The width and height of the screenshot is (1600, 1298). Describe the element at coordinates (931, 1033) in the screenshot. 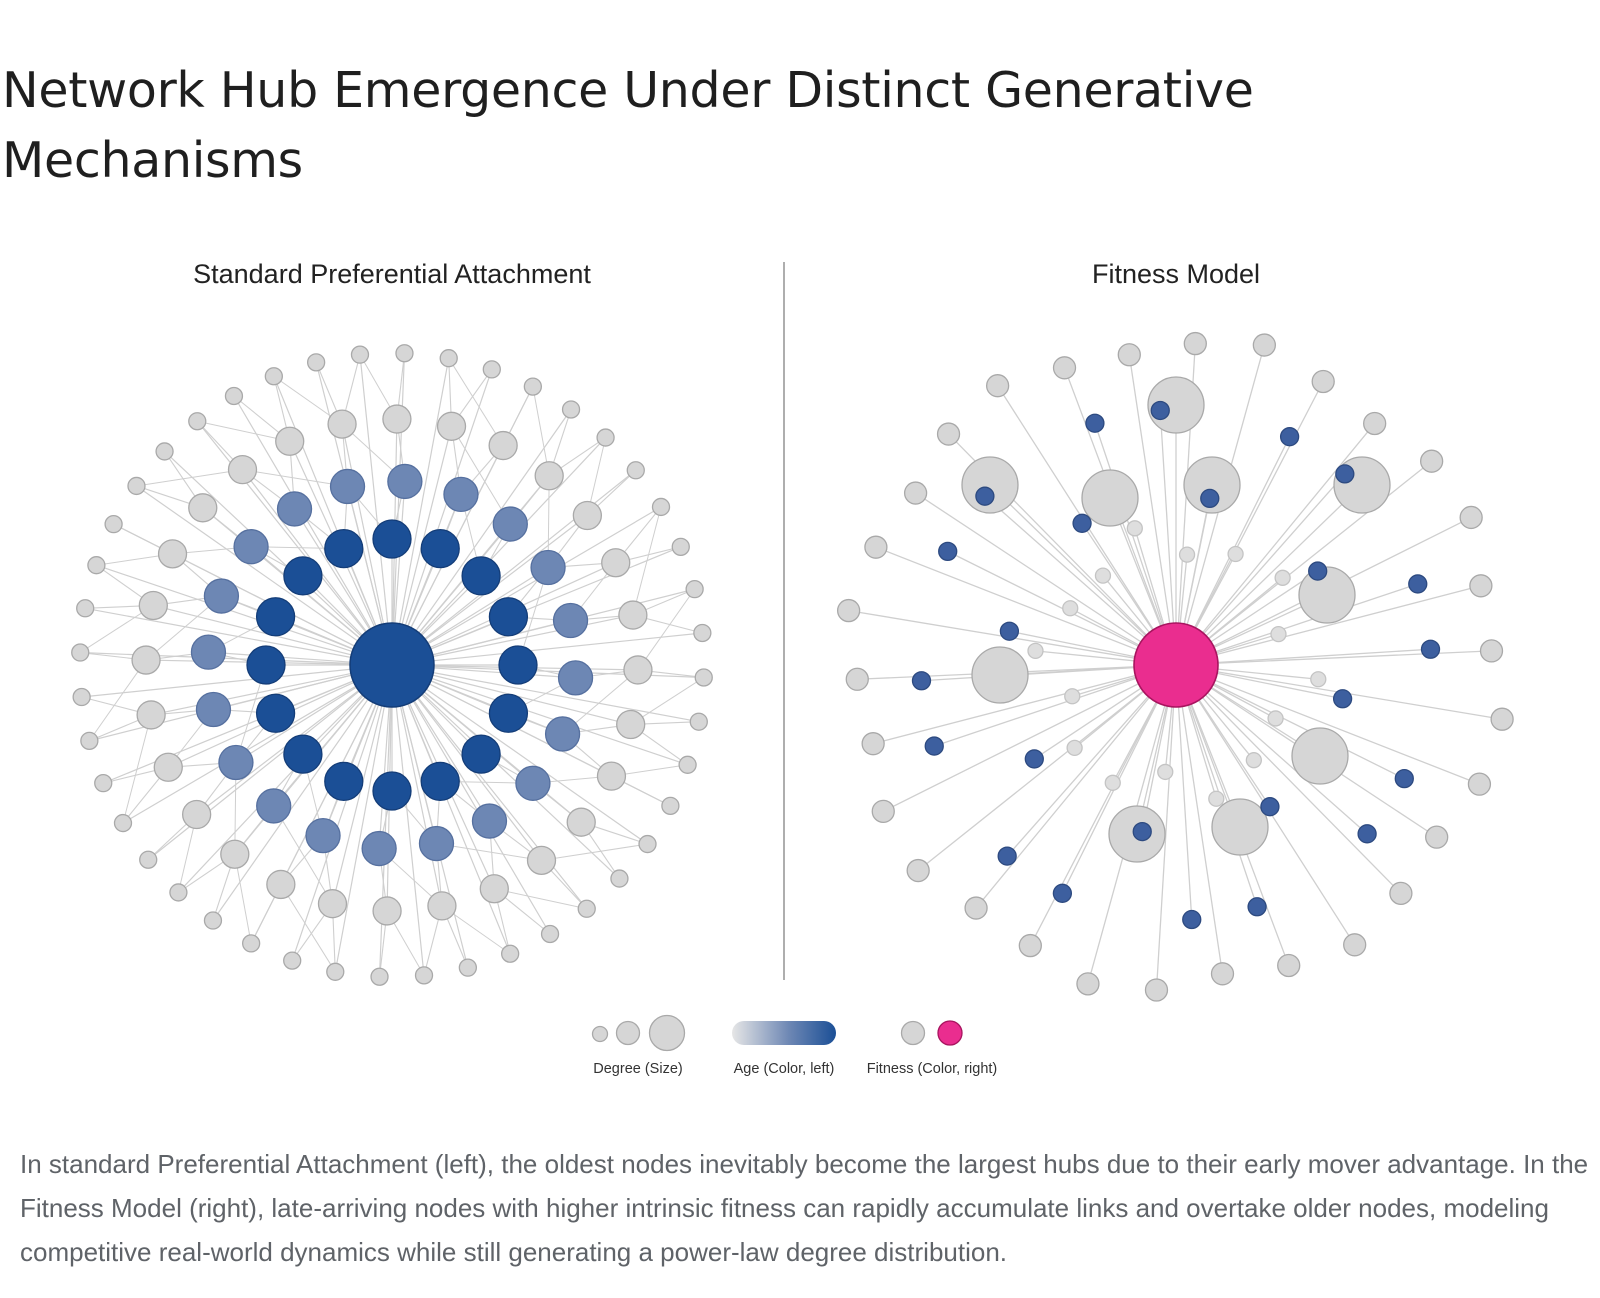

I see `fitness-color-legend-icon` at that location.